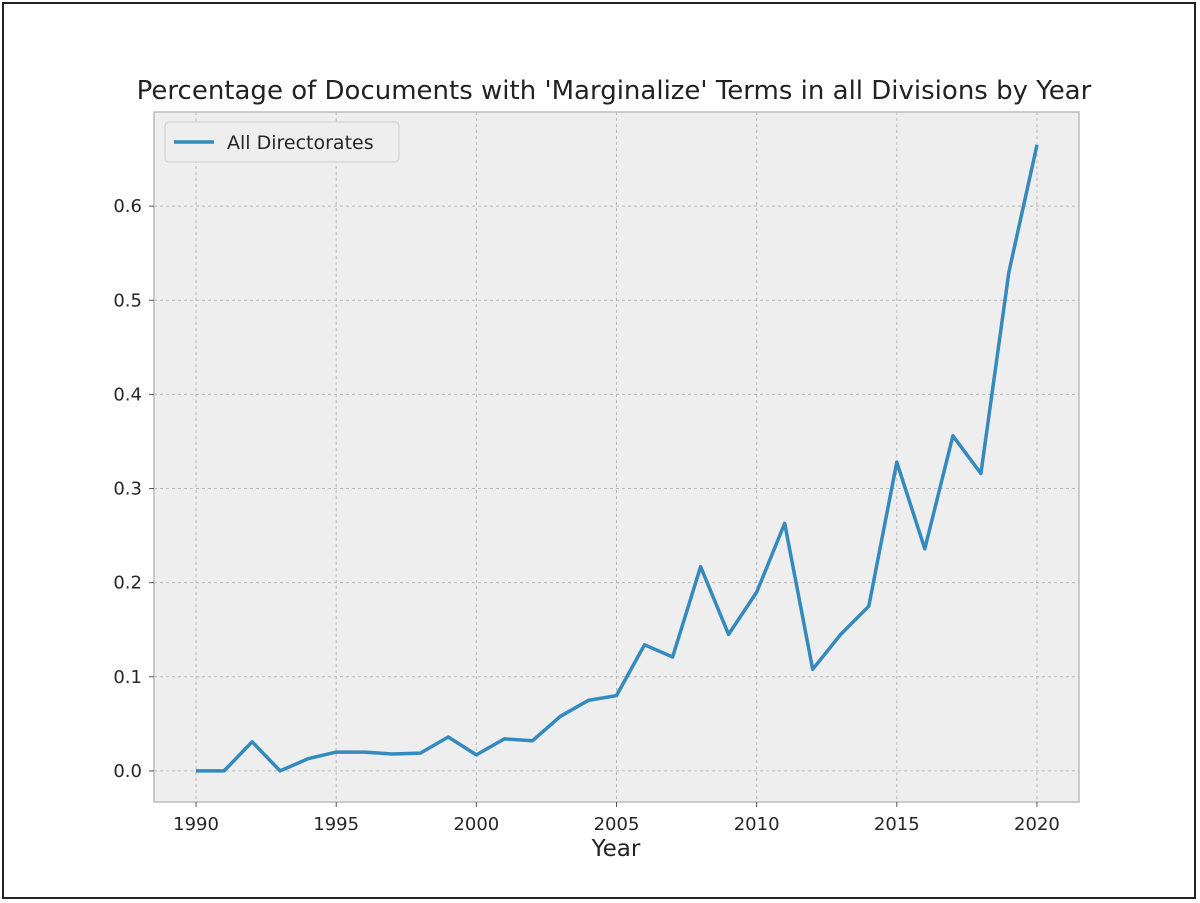 This screenshot has height=903, width=1200. I want to click on y-tick-label: 0.3, so click(127, 489).